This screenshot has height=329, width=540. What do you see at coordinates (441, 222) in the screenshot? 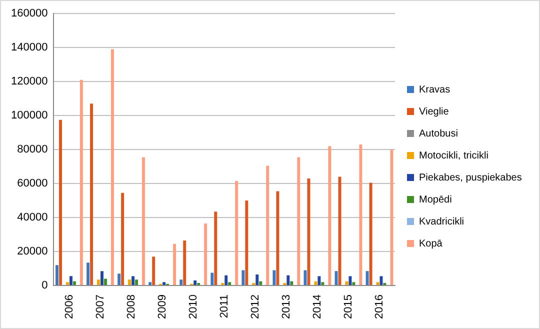
I see `legend-label: Kvadricikli` at bounding box center [441, 222].